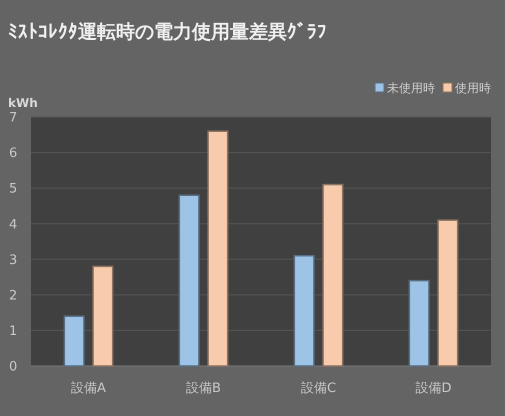 Image resolution: width=505 pixels, height=416 pixels. Describe the element at coordinates (13, 296) in the screenshot. I see `y-tick-label: 2` at that location.